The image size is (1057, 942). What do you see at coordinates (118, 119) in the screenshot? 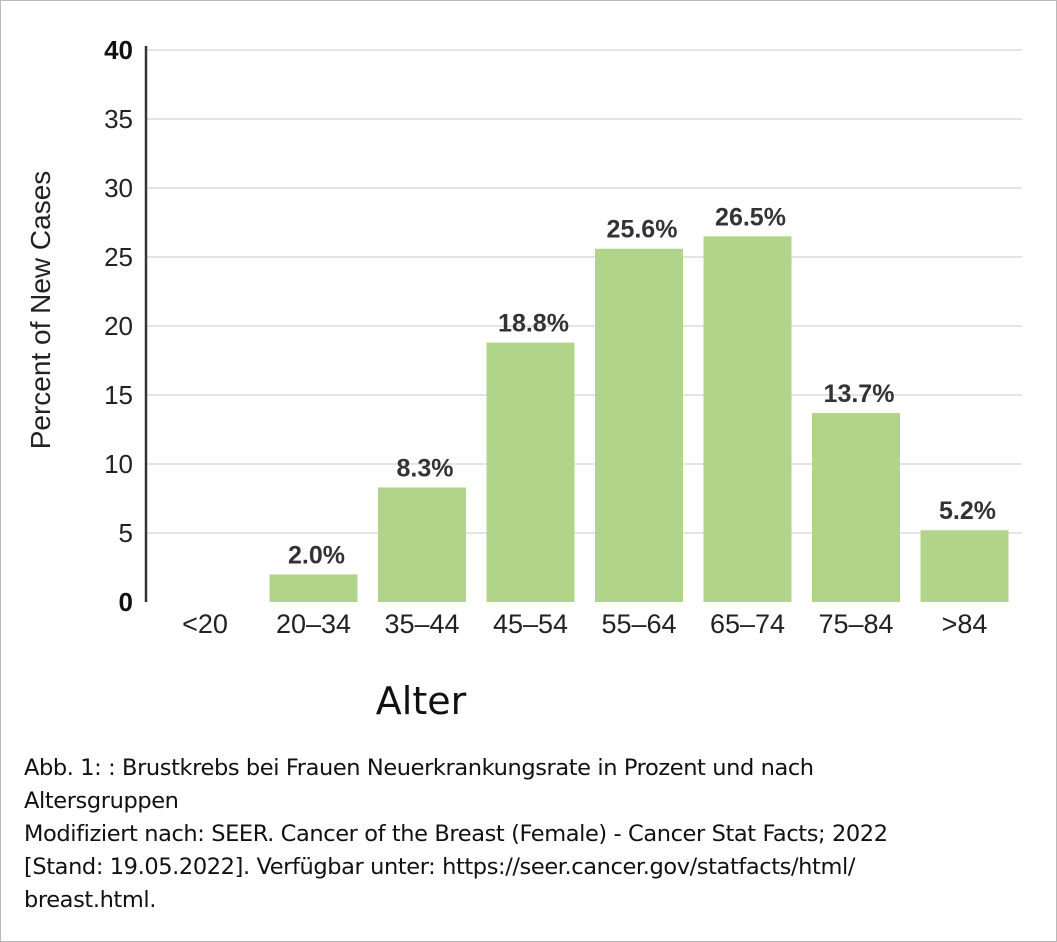
I see `y-tick-label: 35` at bounding box center [118, 119].